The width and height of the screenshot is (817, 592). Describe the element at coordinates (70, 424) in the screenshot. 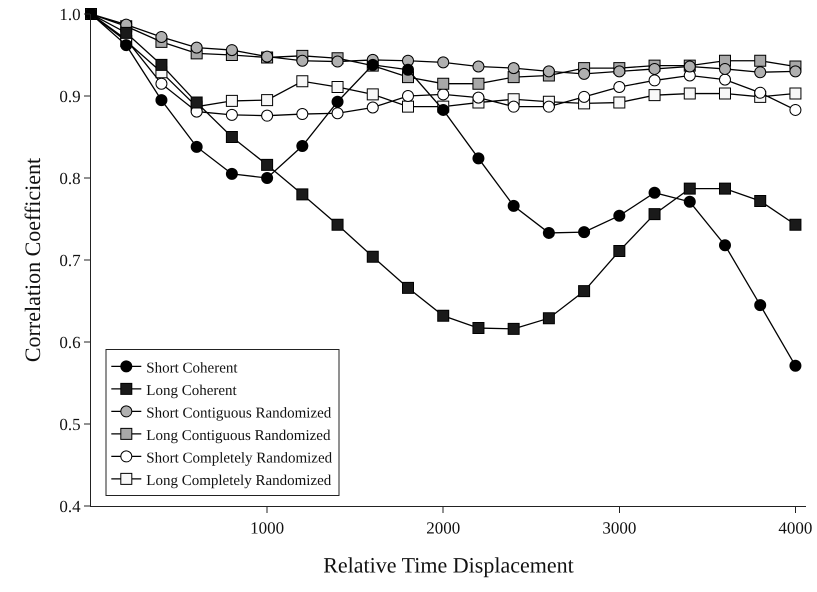

I see `y-tick-label: 0.5` at that location.